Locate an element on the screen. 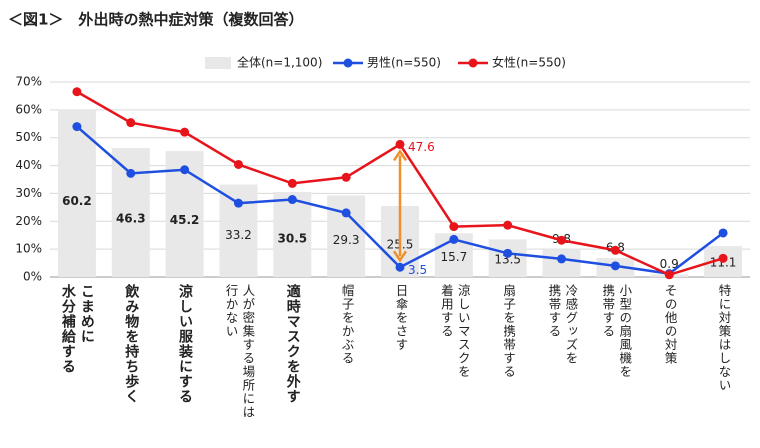 Image resolution: width=760 pixels, height=448 pixels. bar-value-label: 13.5 is located at coordinates (507, 260).